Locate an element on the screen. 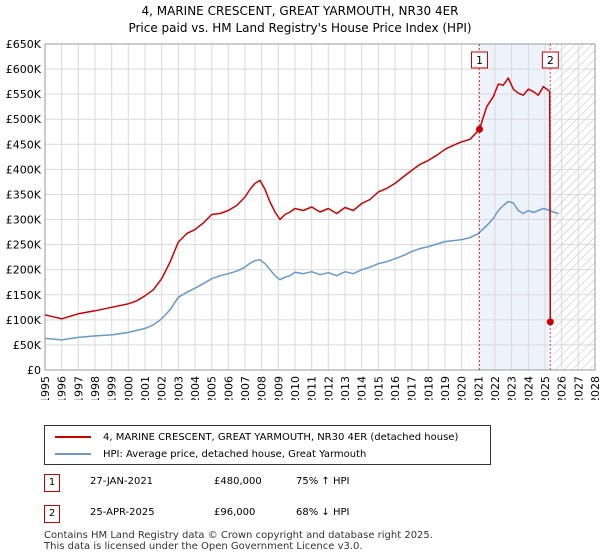 The height and width of the screenshot is (560, 600). x-tick-label-31: 2026 is located at coordinates (562, 388).